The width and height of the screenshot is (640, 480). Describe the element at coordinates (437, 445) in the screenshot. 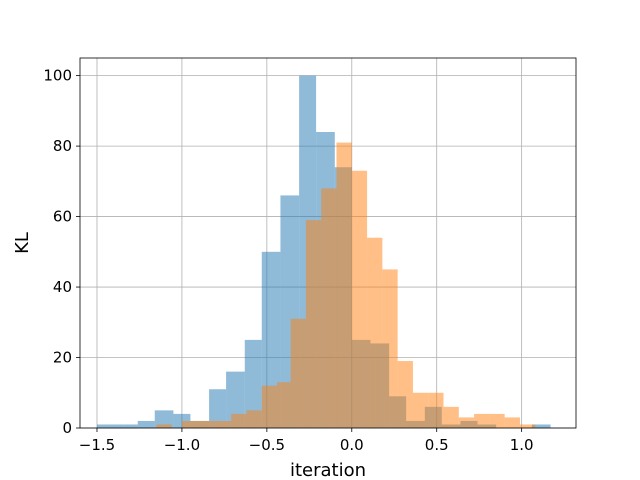

I see `x-tick-label: 0.5` at that location.